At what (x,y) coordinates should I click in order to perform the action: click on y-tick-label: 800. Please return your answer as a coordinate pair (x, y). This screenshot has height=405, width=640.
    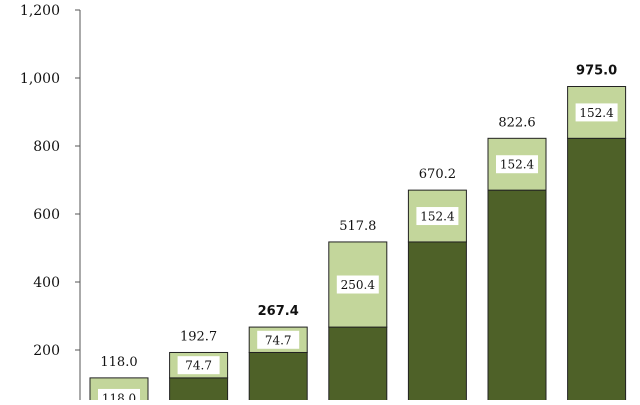
    Looking at the image, I should click on (46, 147).